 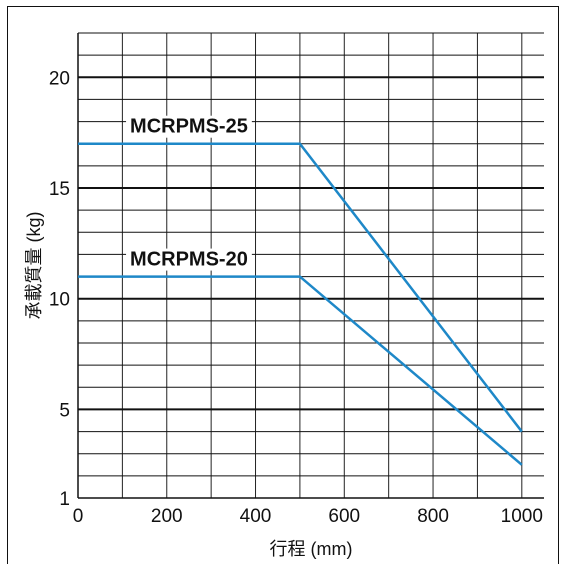 I want to click on x-tick-label: 400, so click(x=256, y=516).